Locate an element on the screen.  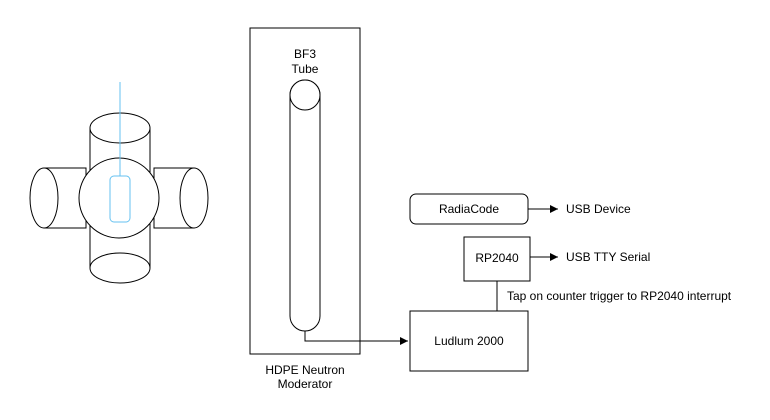
moderator-label-line1: HDPE Neutron is located at coordinates (304, 370).